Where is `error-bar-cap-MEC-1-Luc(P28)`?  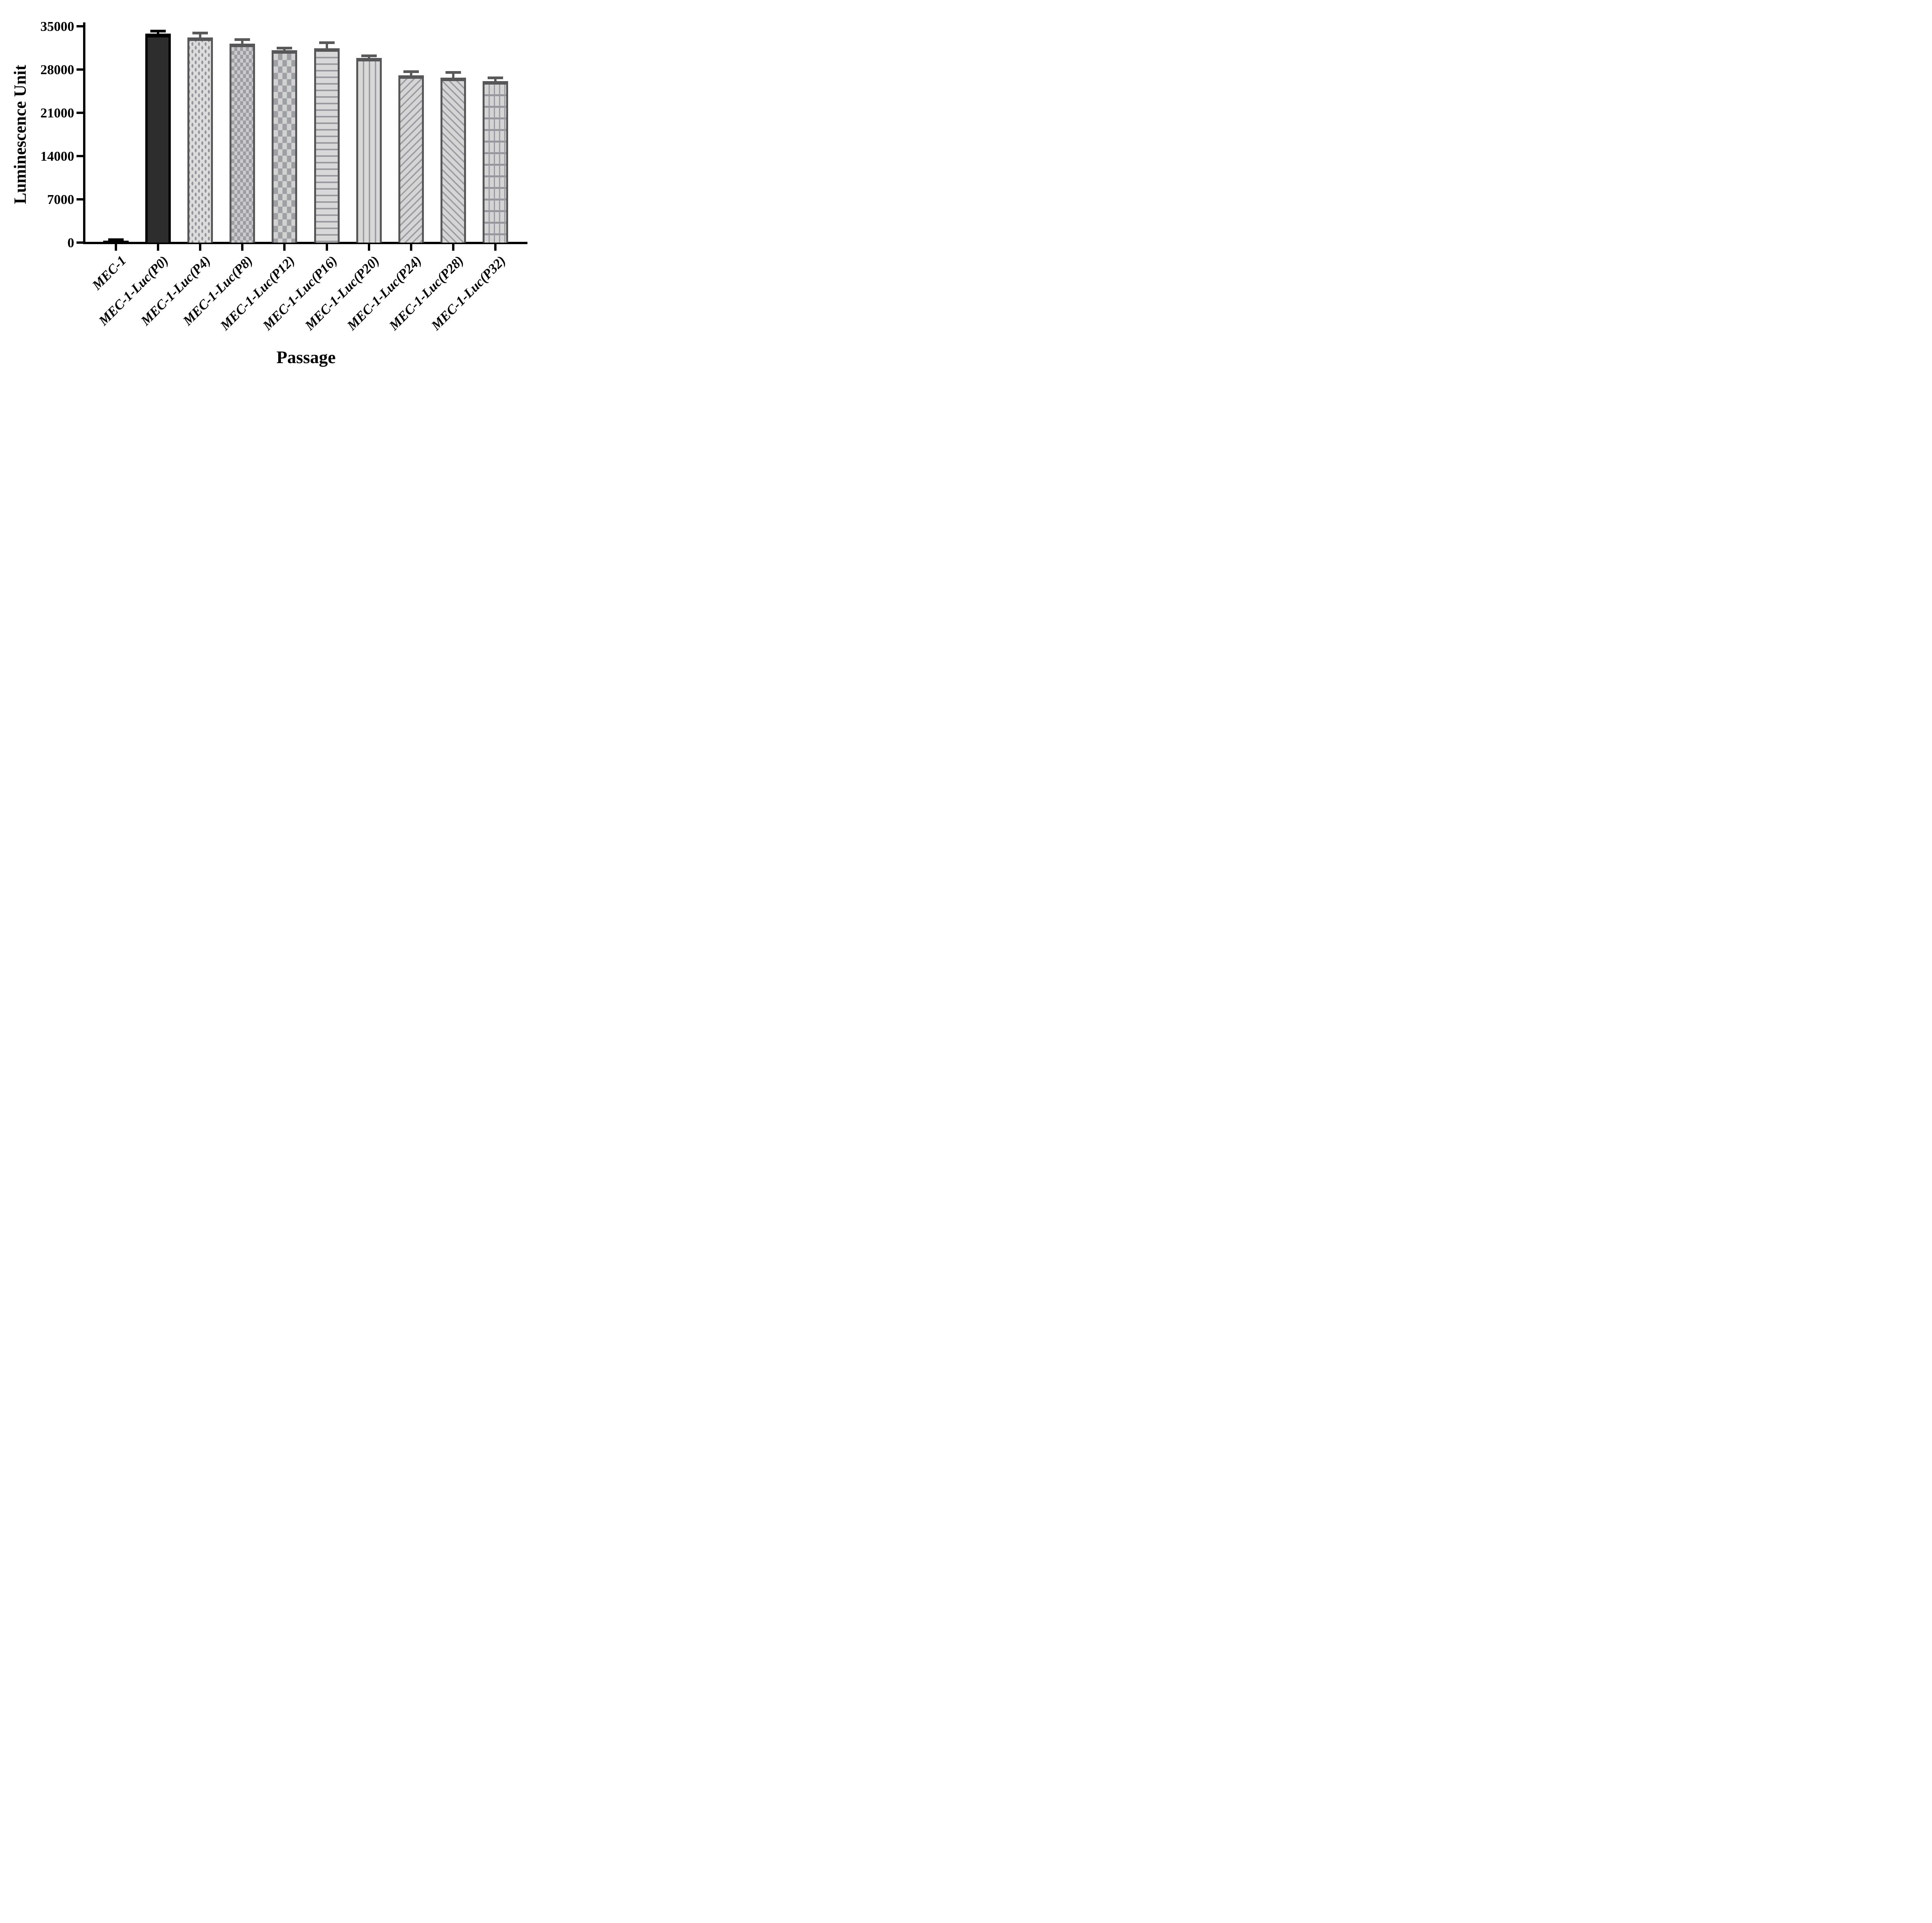
error-bar-cap-MEC-1-Luc(P28) is located at coordinates (453, 72).